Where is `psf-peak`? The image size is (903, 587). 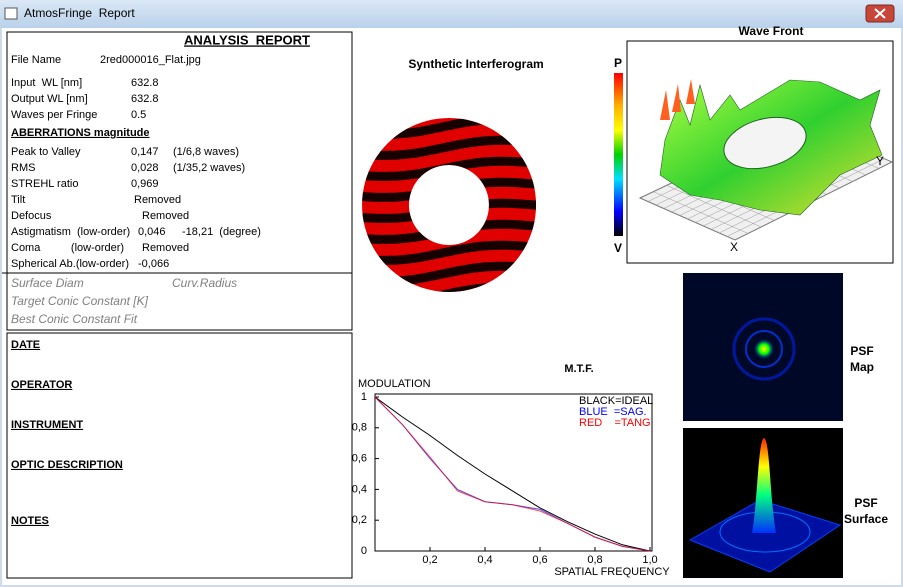
psf-peak is located at coordinates (764, 485).